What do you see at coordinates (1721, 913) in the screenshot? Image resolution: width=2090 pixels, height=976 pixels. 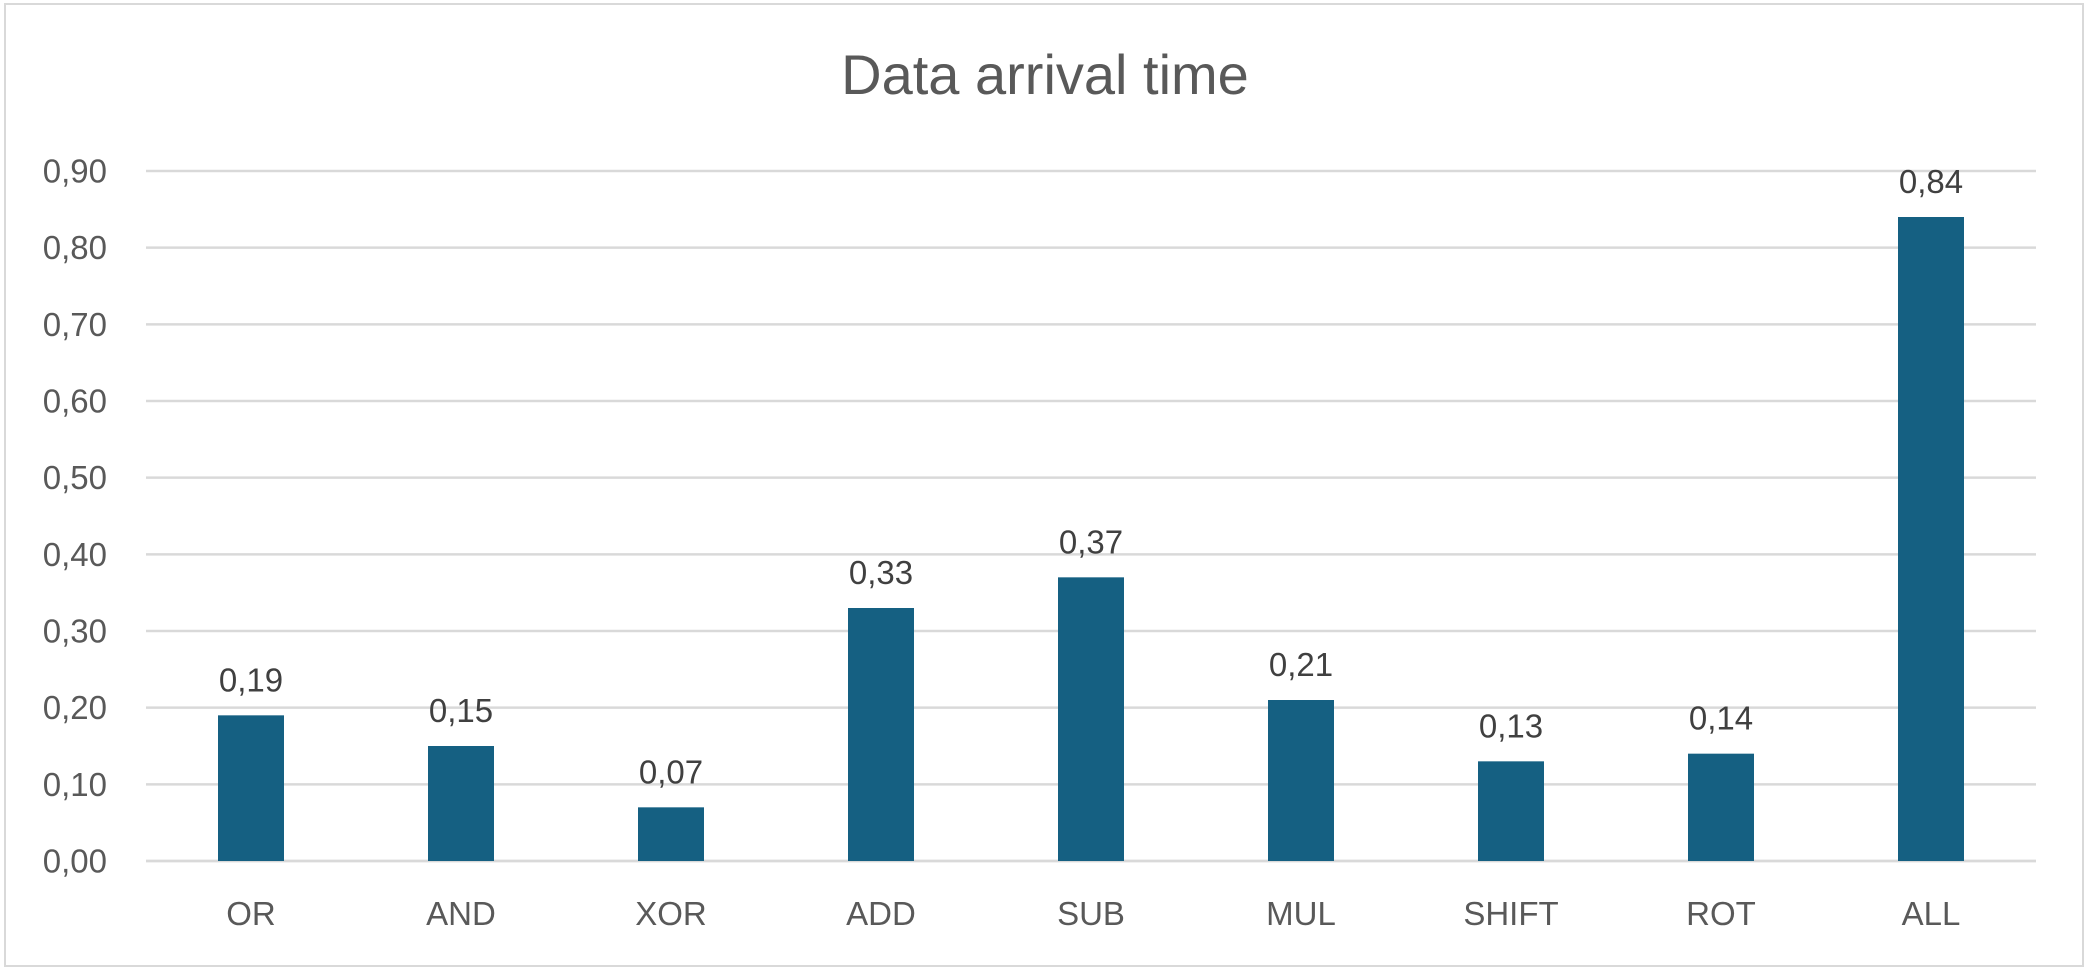 I see `x-tick-label: ROT` at bounding box center [1721, 913].